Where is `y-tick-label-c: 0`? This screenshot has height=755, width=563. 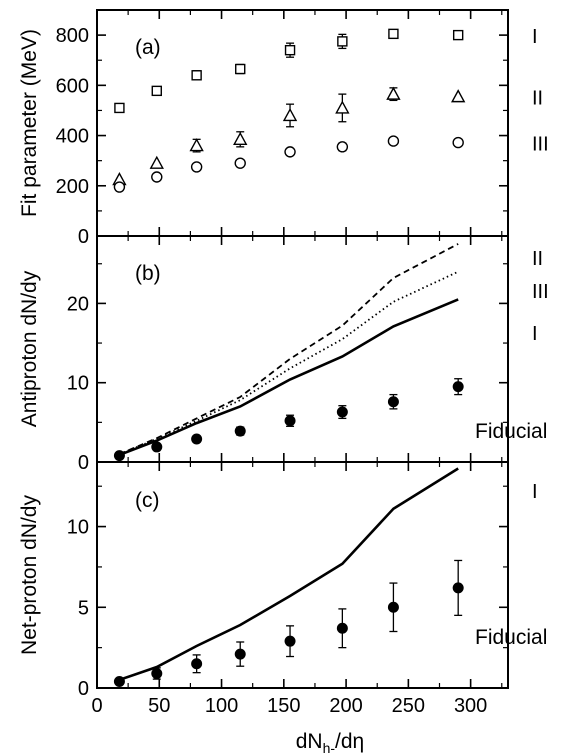 y-tick-label-c: 0 is located at coordinates (83, 689).